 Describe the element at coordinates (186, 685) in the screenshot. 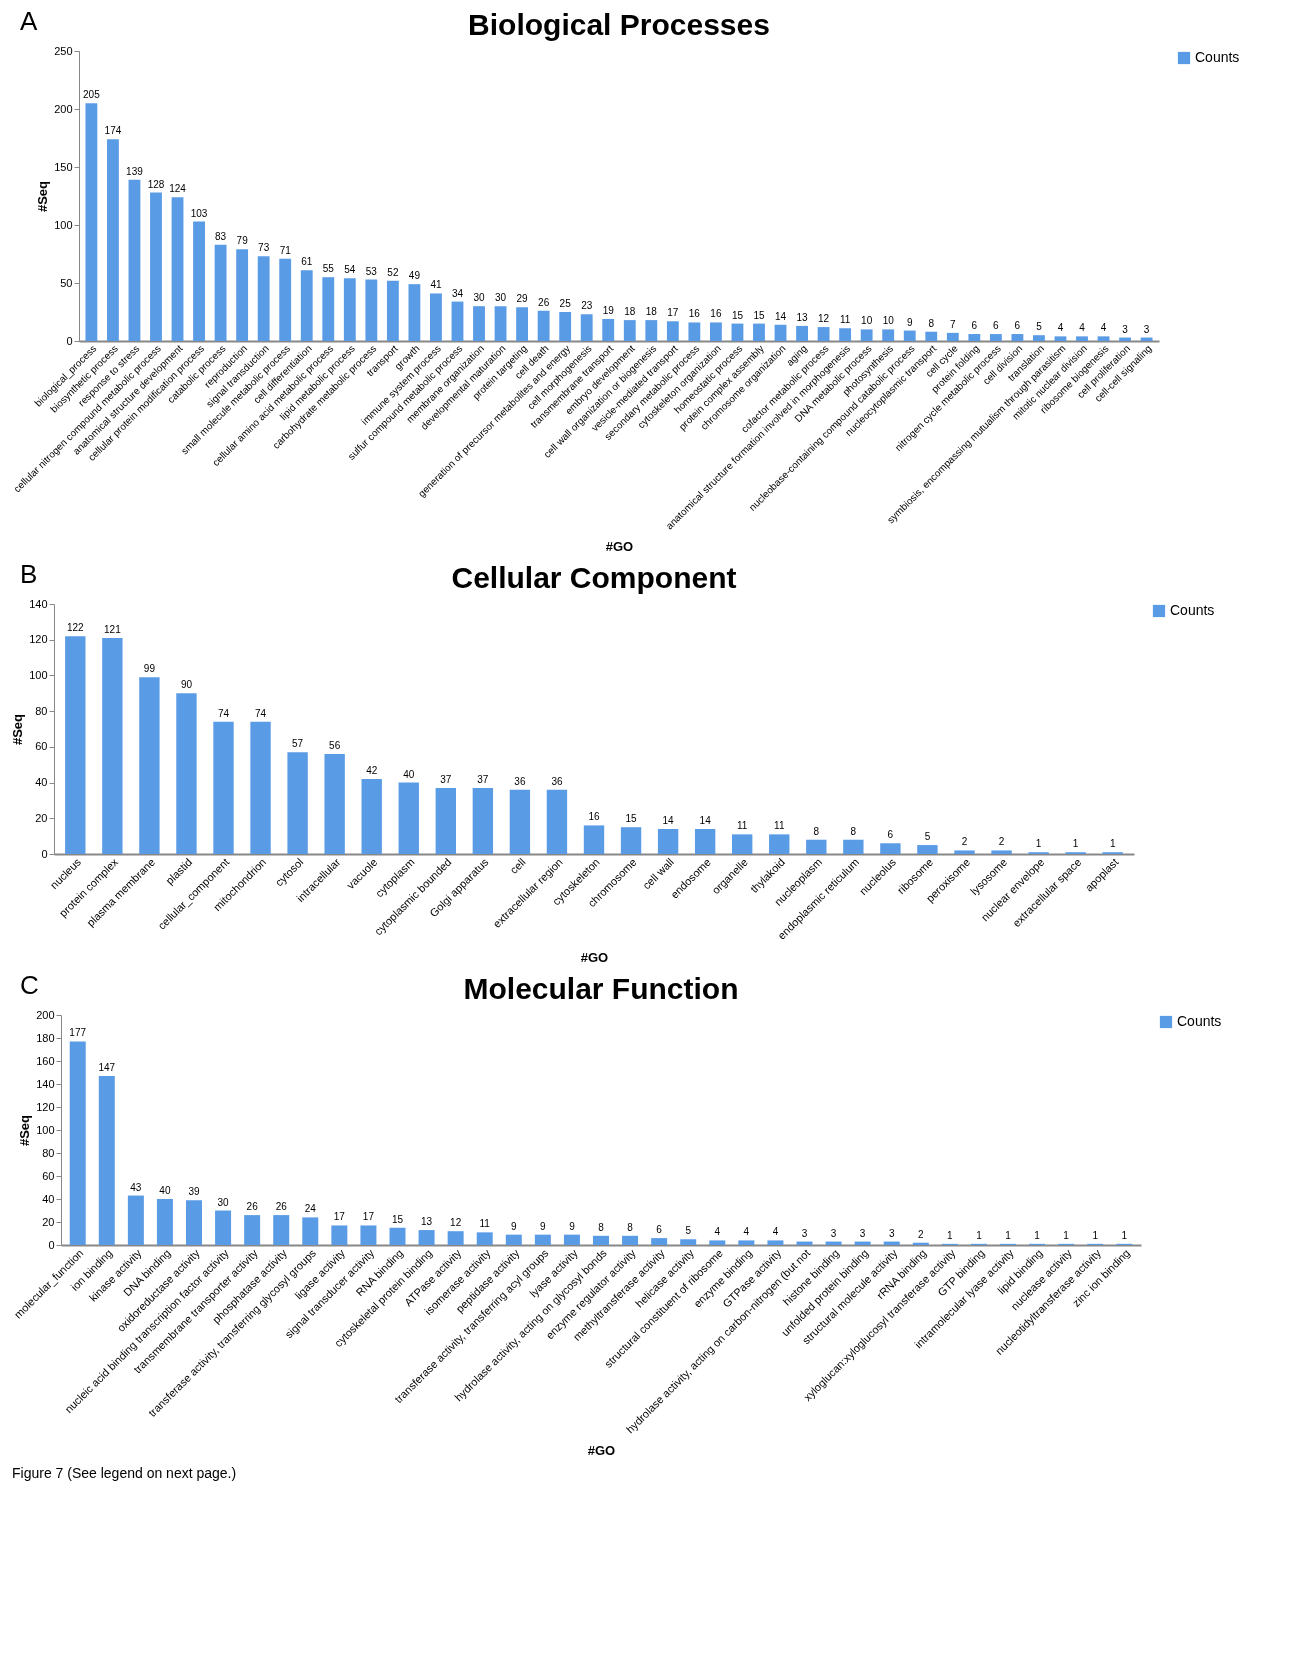

I see `data-label: 90` at that location.